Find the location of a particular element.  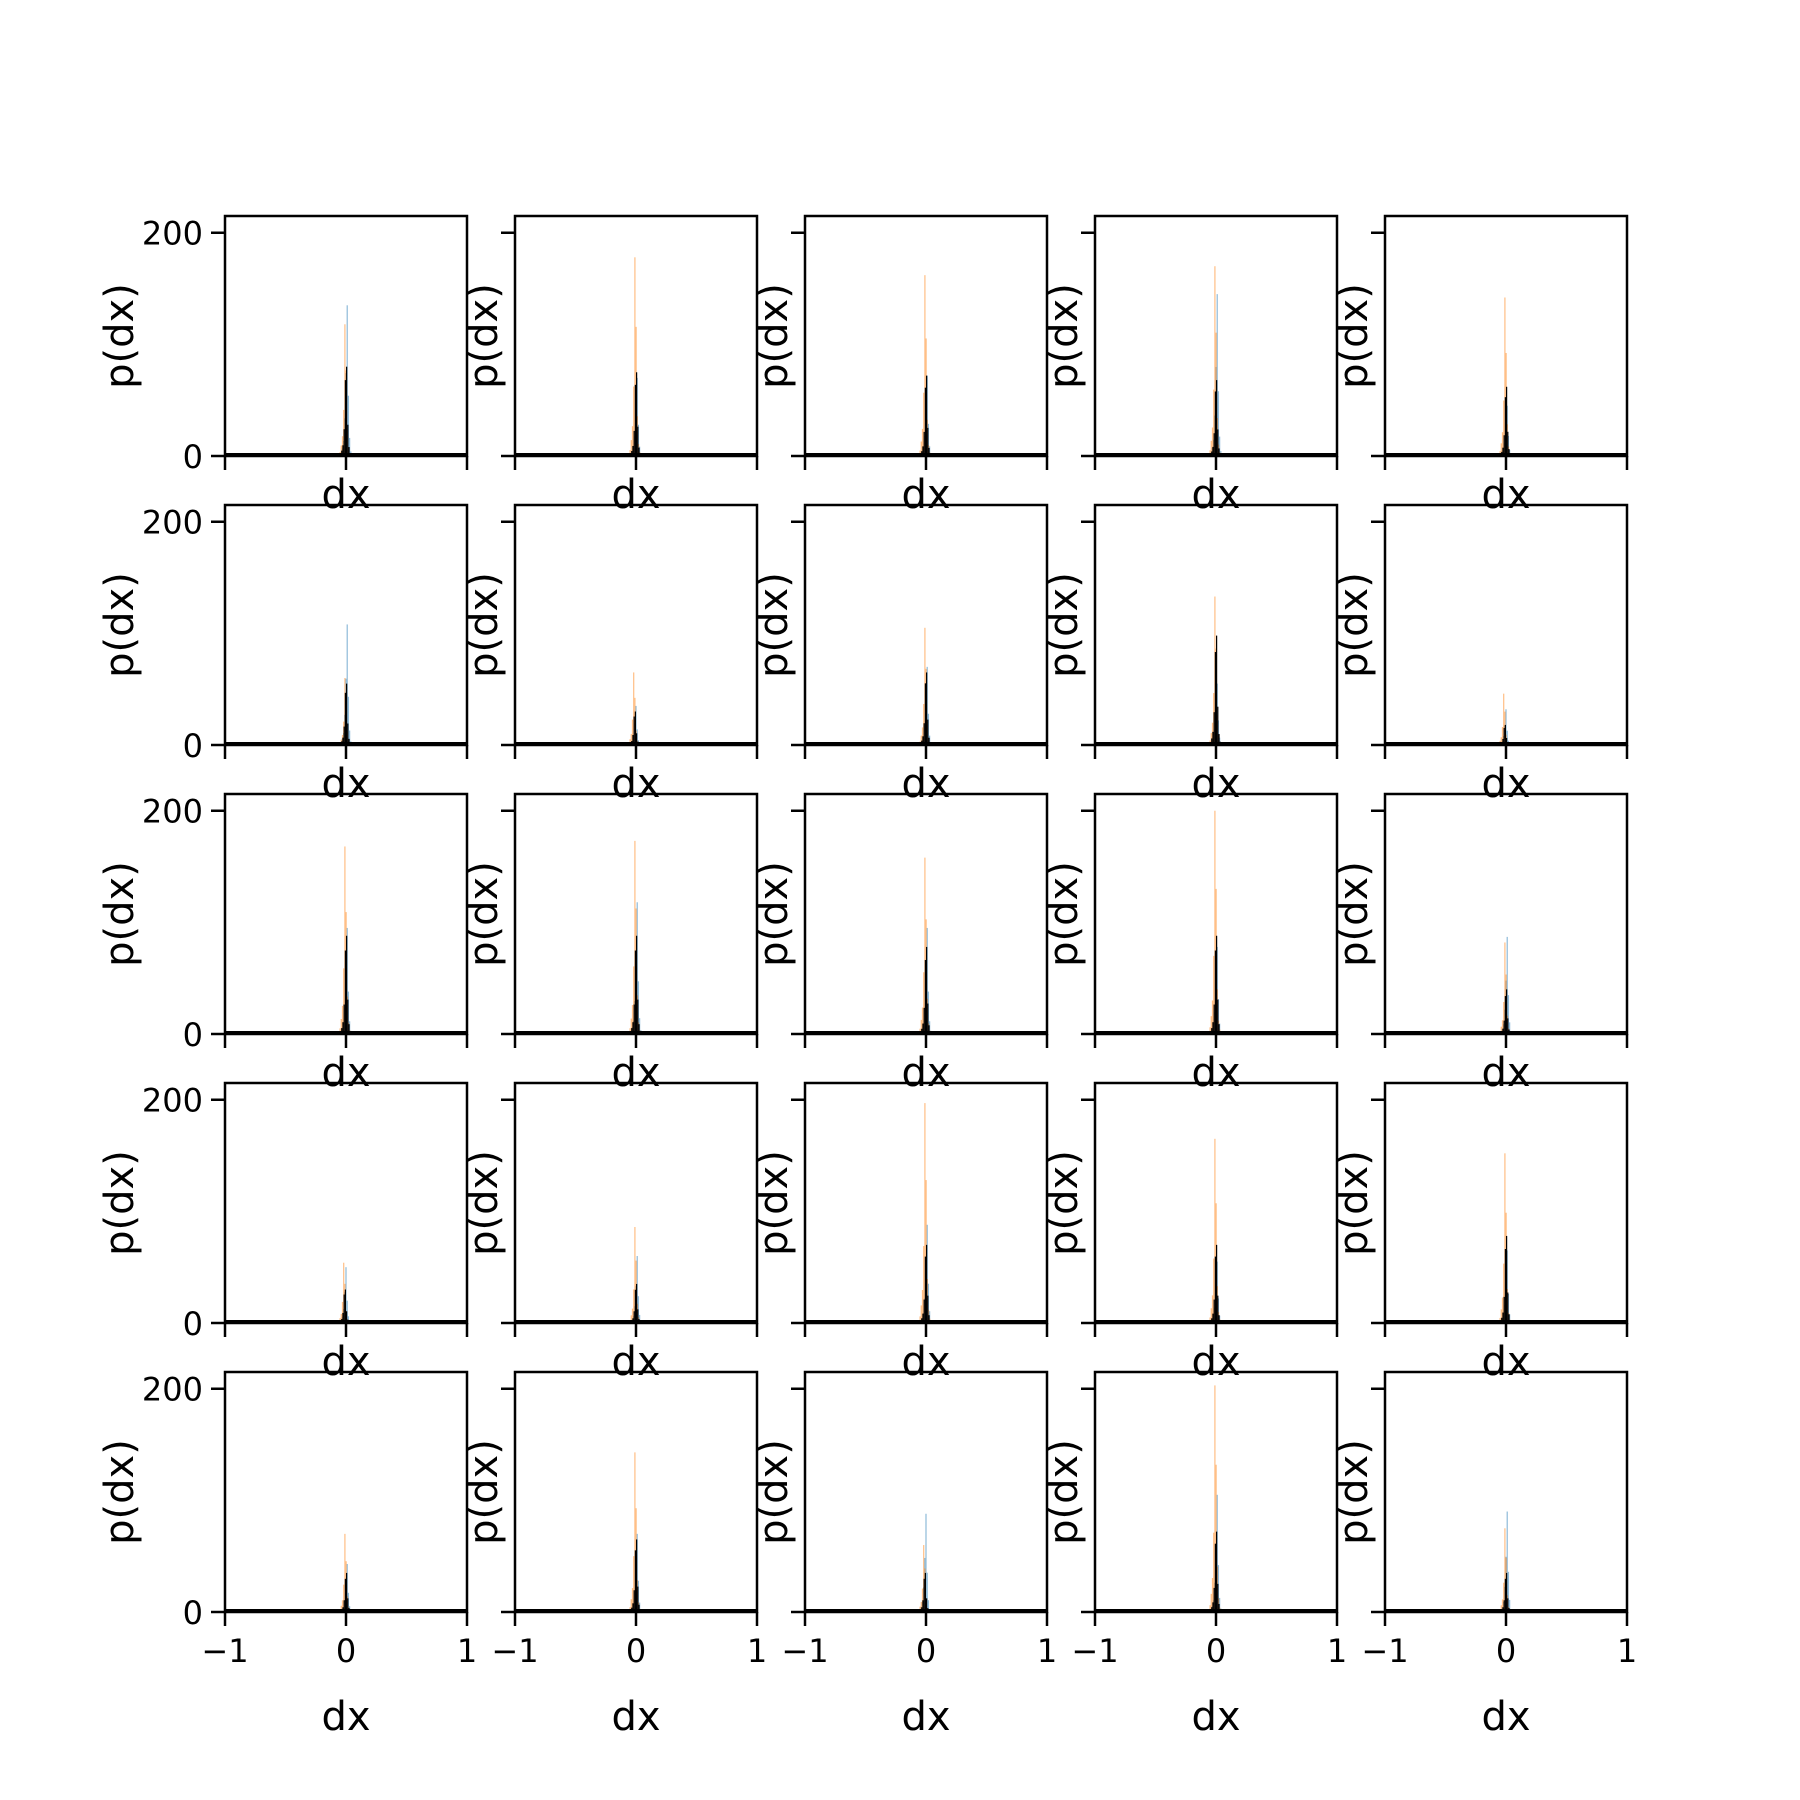

x-tick-label: −1 is located at coordinates (1384, 1651).